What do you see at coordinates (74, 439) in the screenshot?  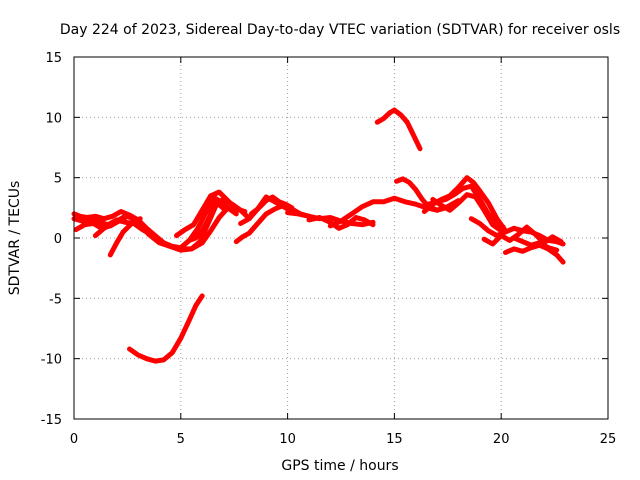 I see `x-tick-label: 0` at bounding box center [74, 439].